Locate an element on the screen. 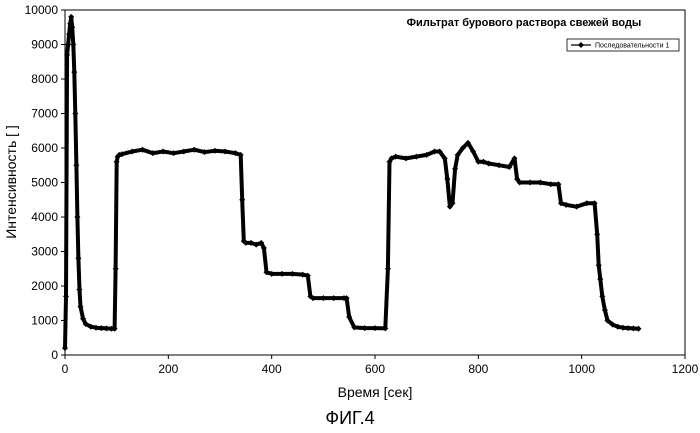  x-tick-label: 600 is located at coordinates (375, 369).